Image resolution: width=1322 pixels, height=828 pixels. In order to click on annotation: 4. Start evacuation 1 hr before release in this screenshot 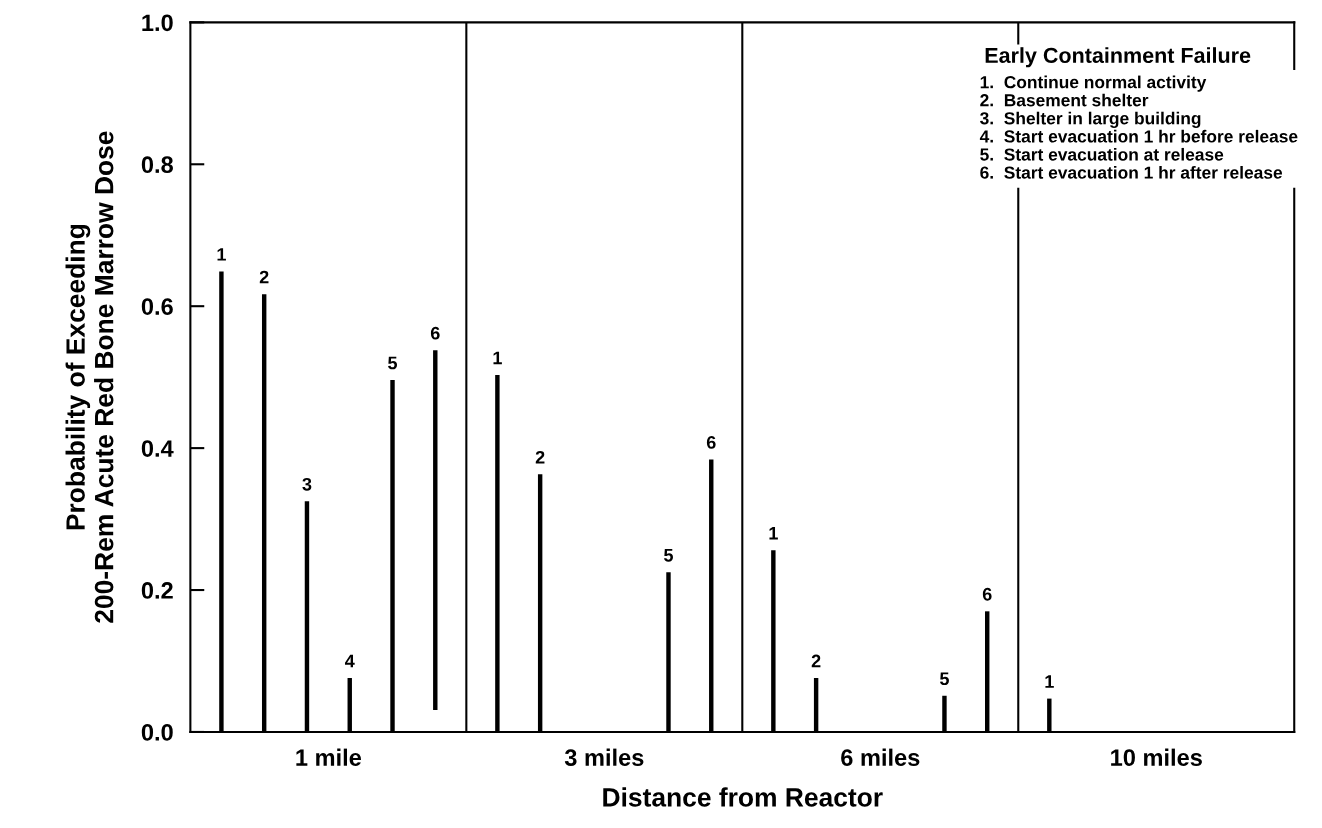, I will do `click(1138, 136)`.